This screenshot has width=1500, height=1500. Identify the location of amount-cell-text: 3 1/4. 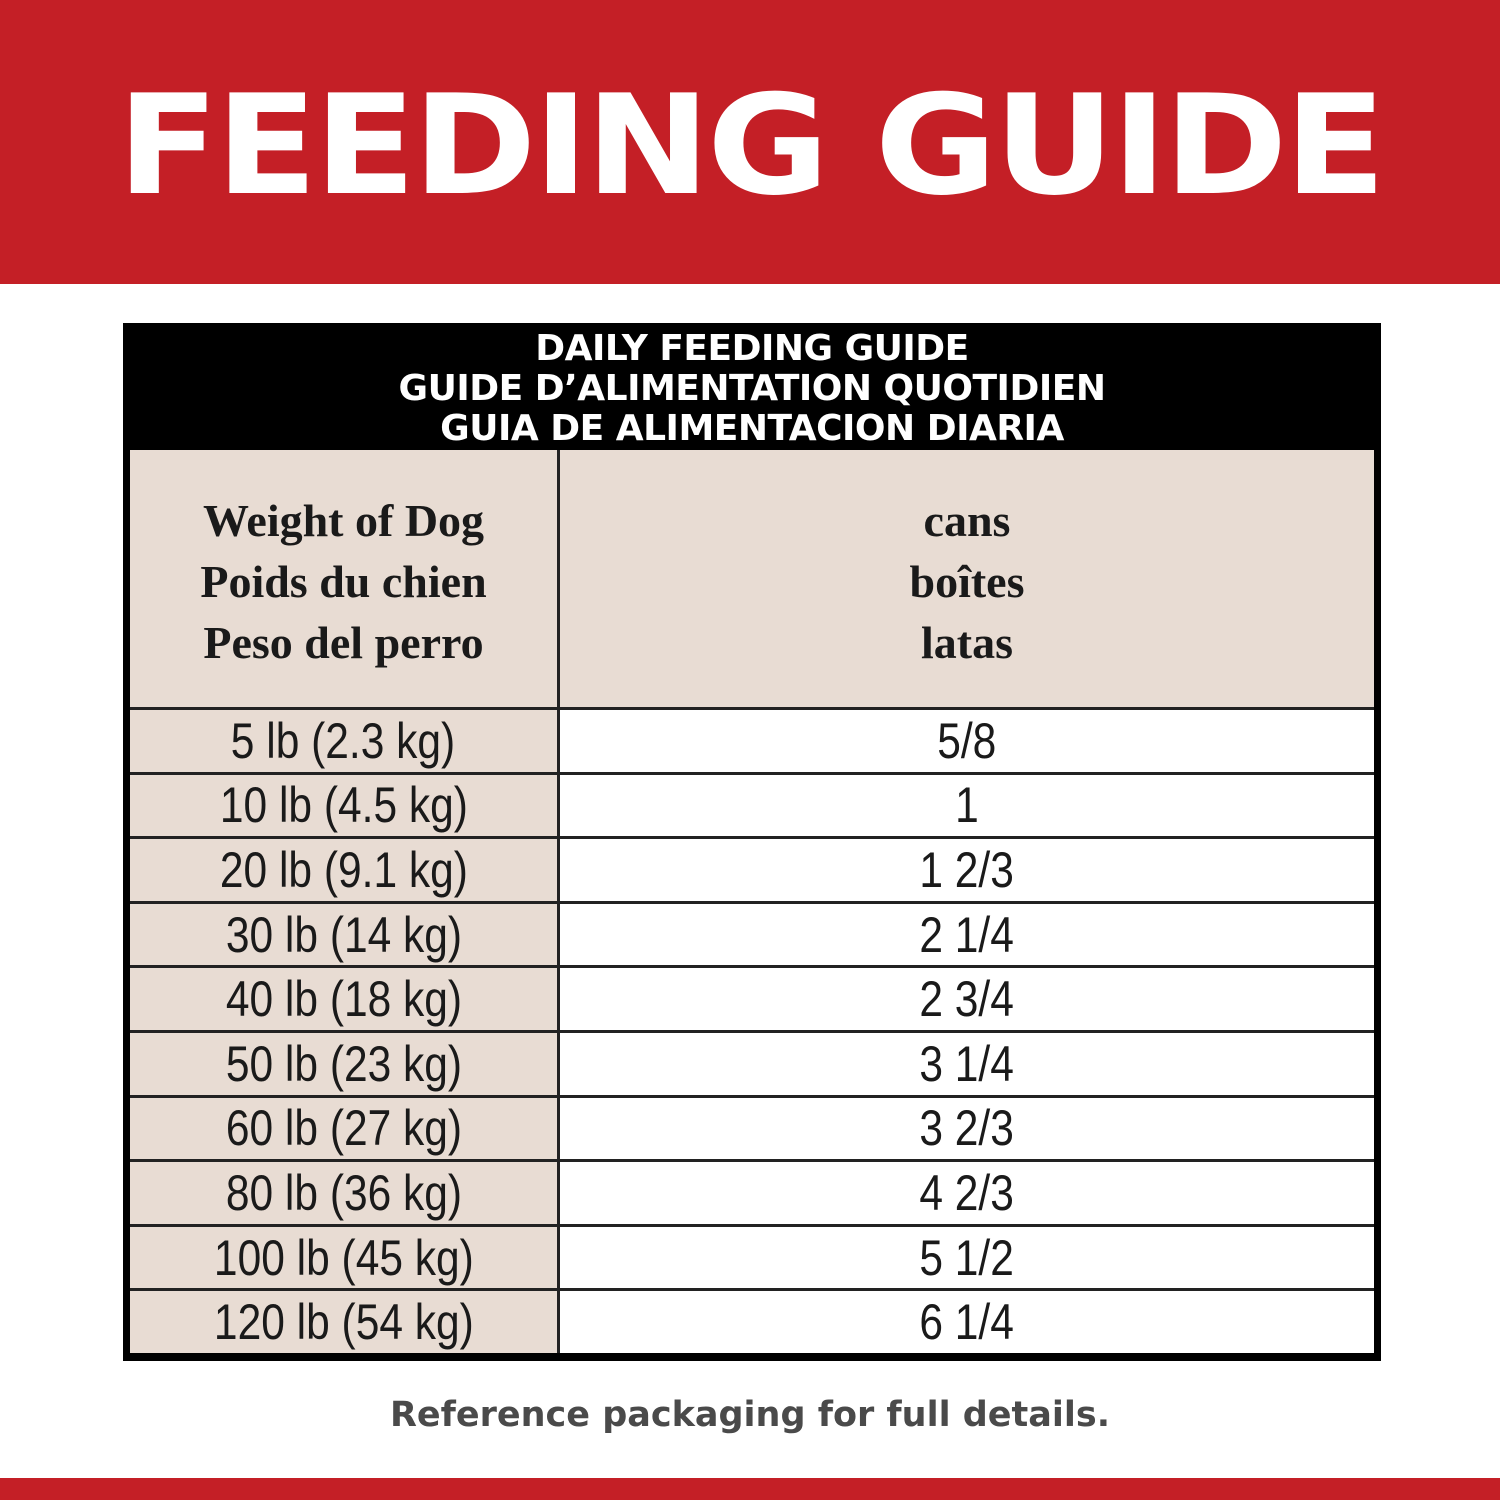
(967, 1063).